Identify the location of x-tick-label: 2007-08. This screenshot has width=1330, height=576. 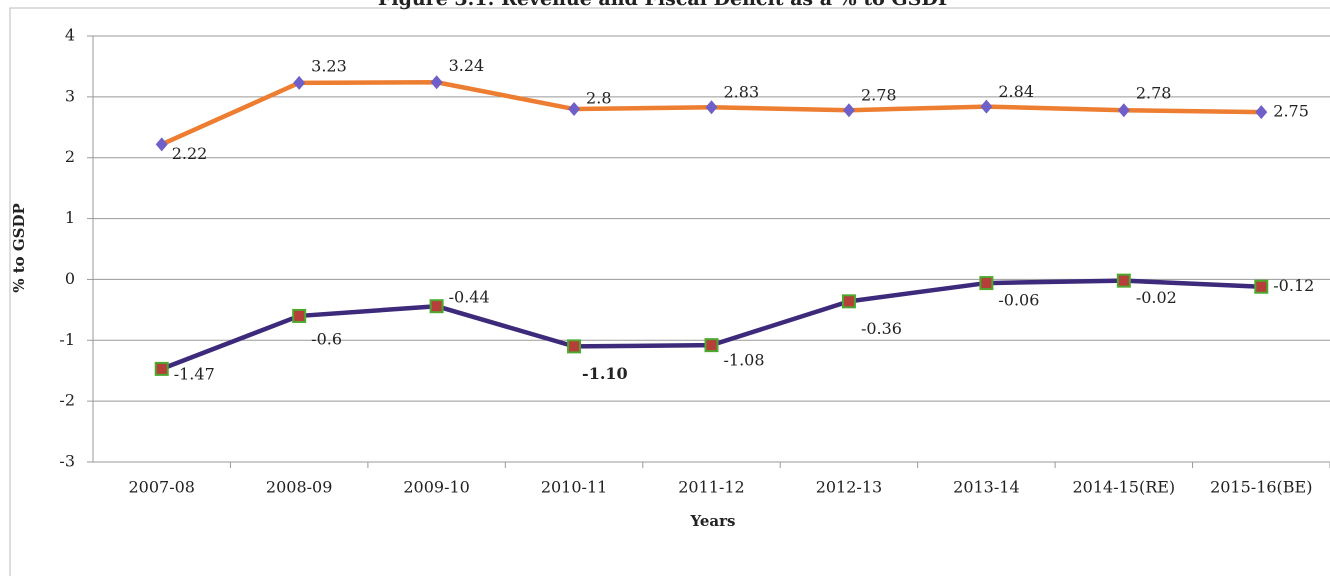
(161, 487).